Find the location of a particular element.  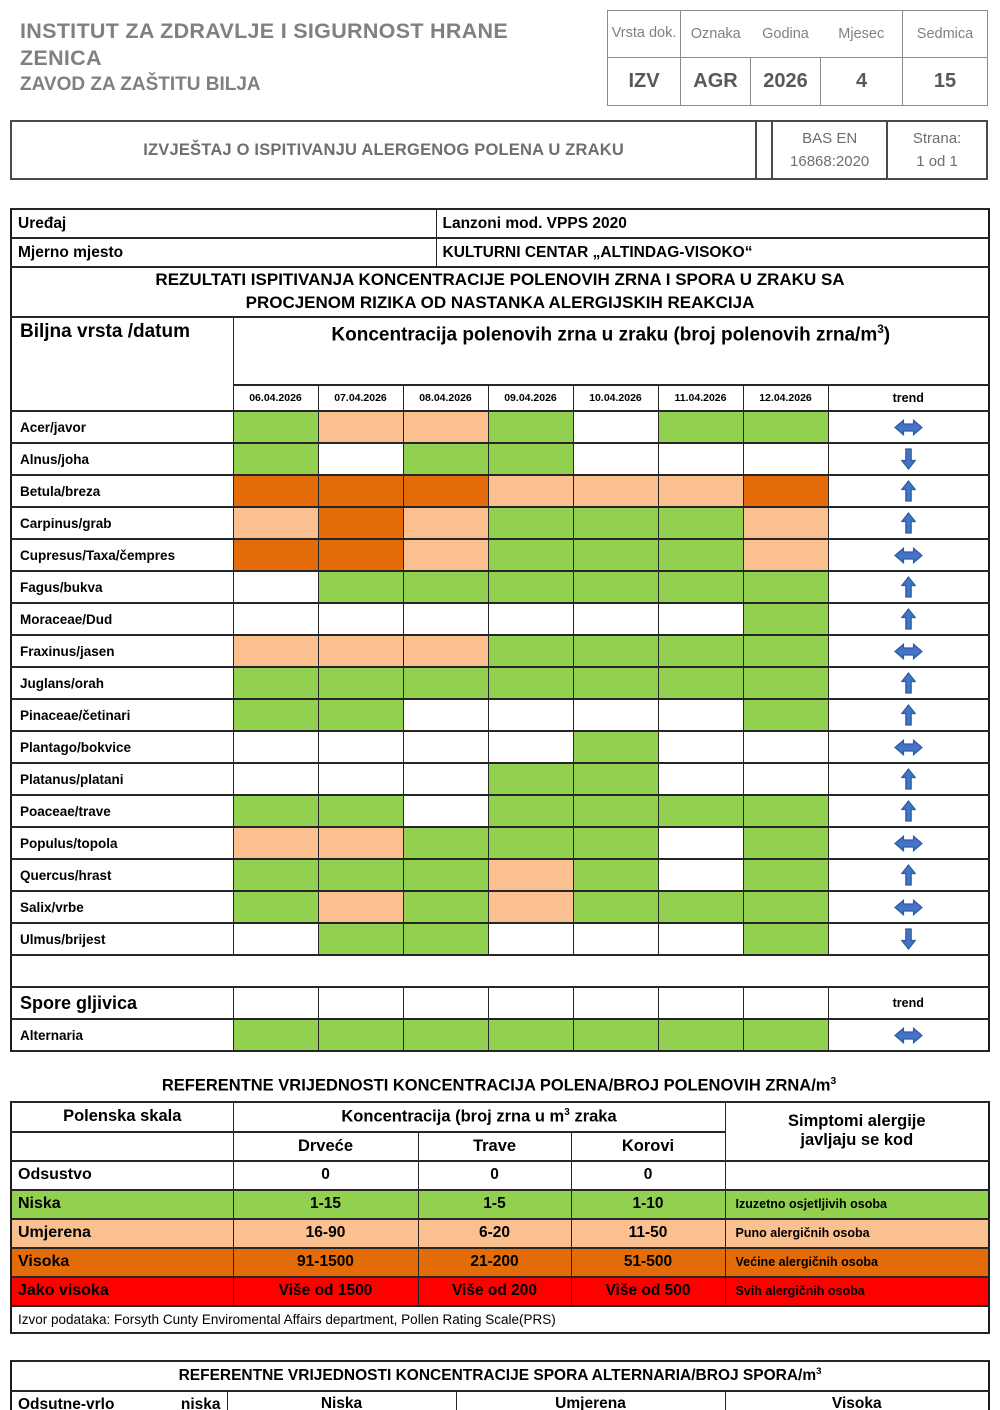

species-label: Ulmus/brijest is located at coordinates (122, 939).